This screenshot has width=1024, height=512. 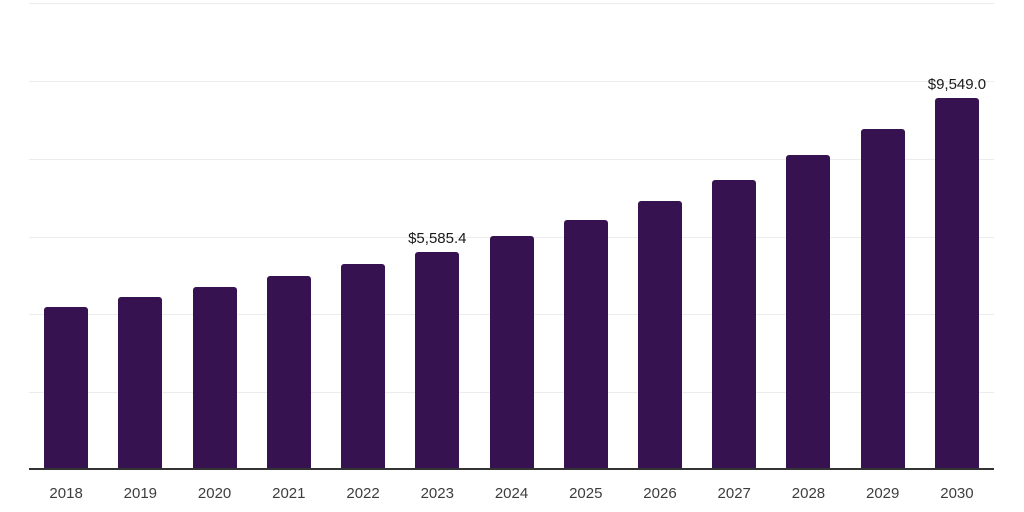 What do you see at coordinates (808, 493) in the screenshot?
I see `x-tick-label-2028: 2028` at bounding box center [808, 493].